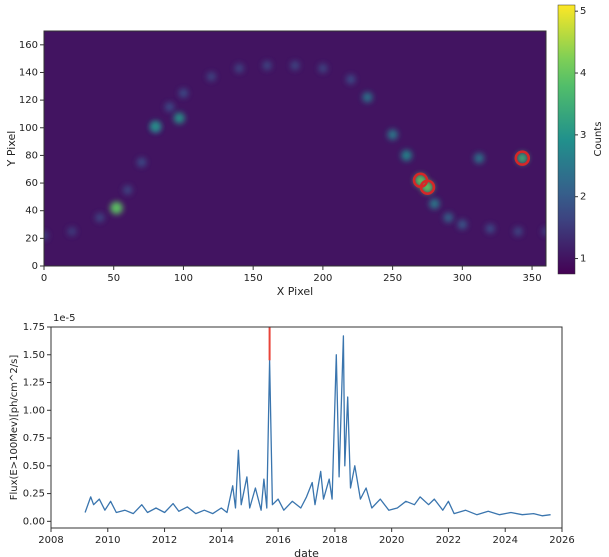 The height and width of the screenshot is (557, 609). What do you see at coordinates (583, 197) in the screenshot?
I see `colorbar-tick-label: 2` at bounding box center [583, 197].